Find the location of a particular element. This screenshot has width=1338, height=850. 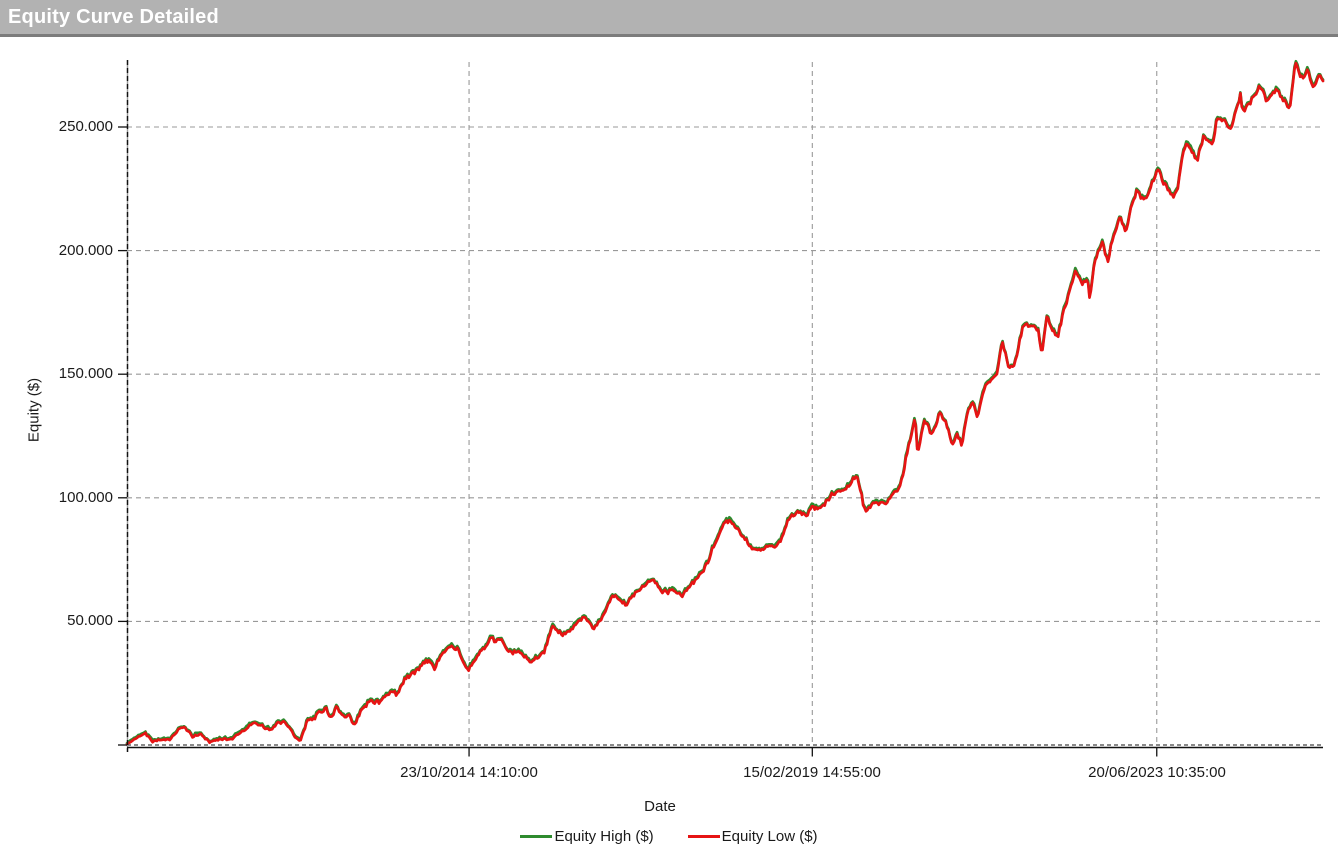

x-axis-title: Date is located at coordinates (660, 806).